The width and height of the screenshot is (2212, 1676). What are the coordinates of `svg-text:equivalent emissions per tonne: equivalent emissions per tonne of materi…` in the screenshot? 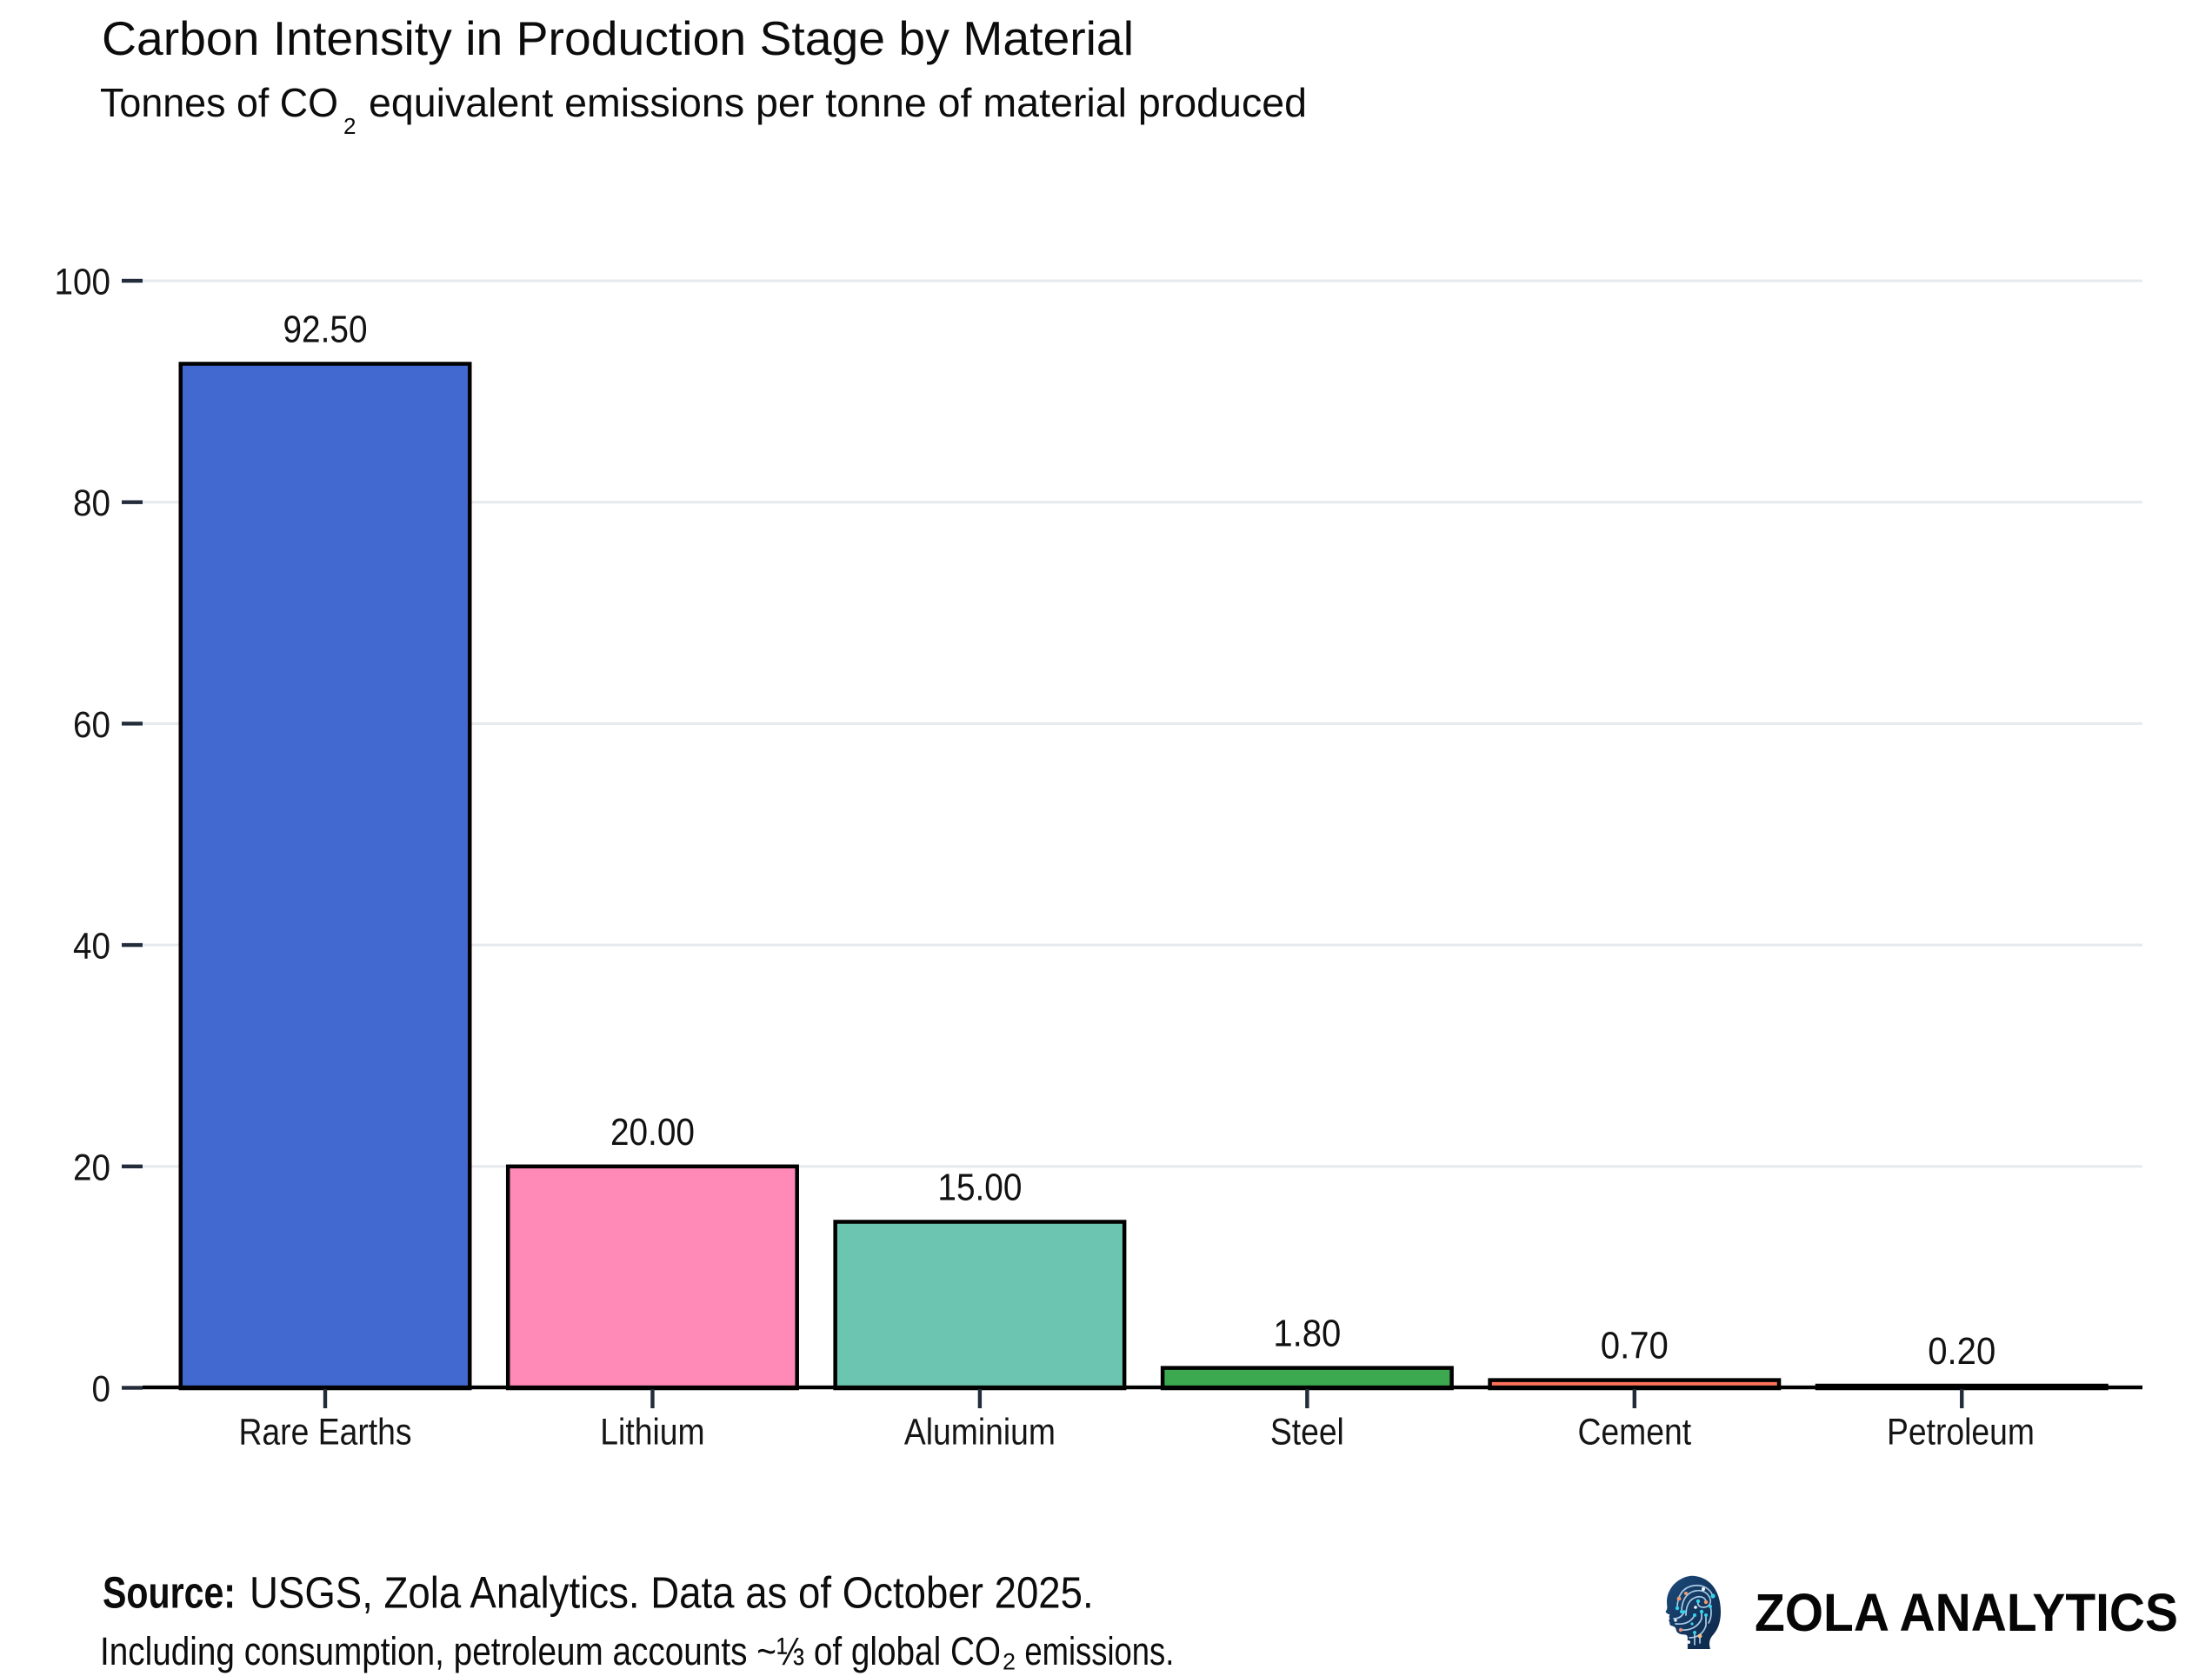 It's located at (838, 102).